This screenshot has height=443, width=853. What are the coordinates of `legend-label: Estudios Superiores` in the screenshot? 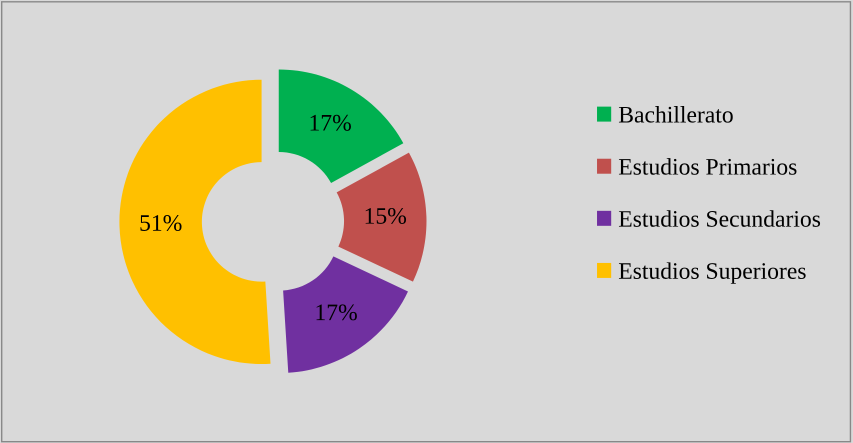 It's located at (712, 273).